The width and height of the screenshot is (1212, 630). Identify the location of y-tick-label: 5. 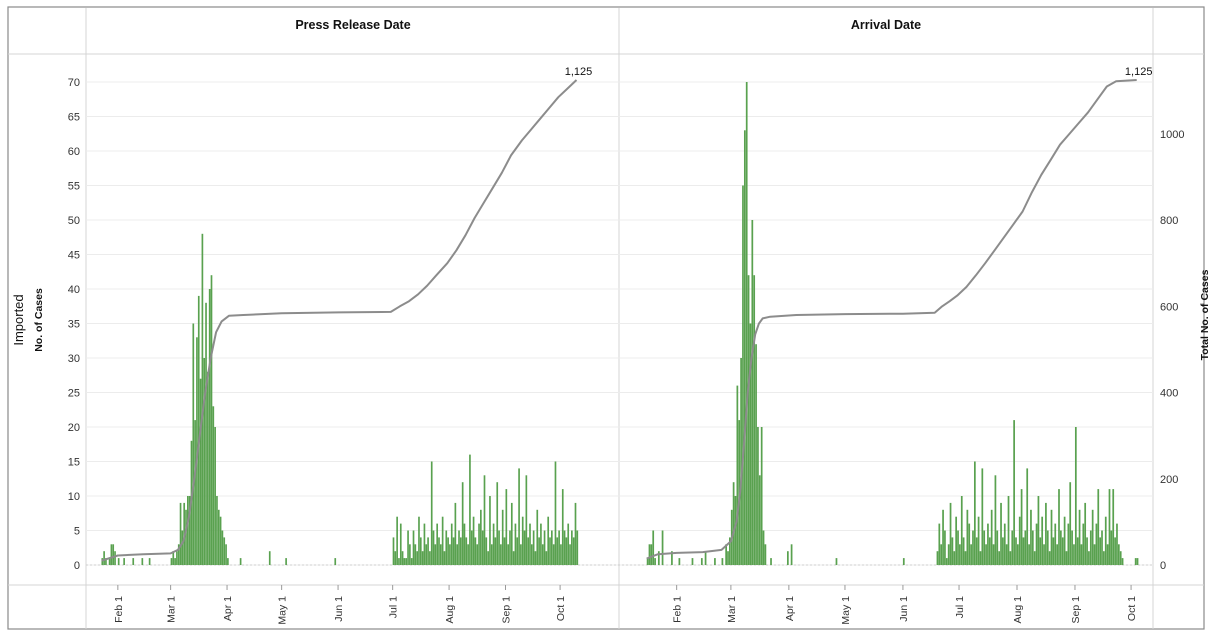
(77, 532).